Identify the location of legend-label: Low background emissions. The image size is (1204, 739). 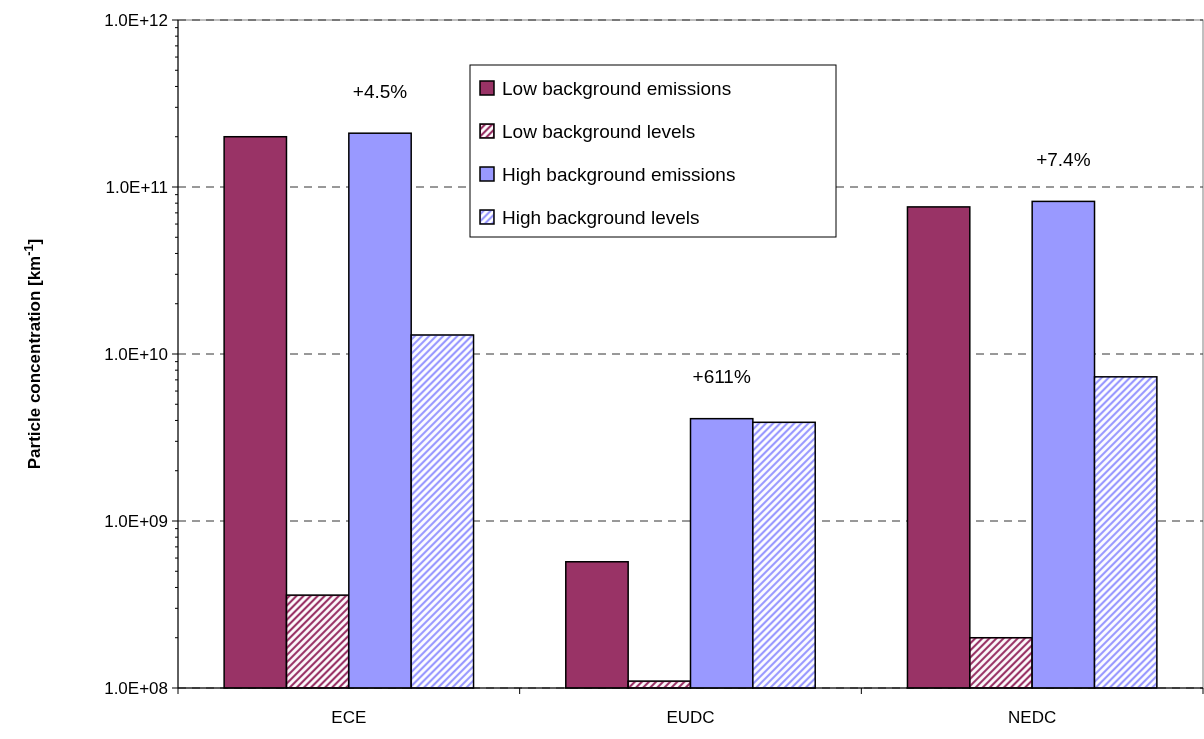
(617, 88).